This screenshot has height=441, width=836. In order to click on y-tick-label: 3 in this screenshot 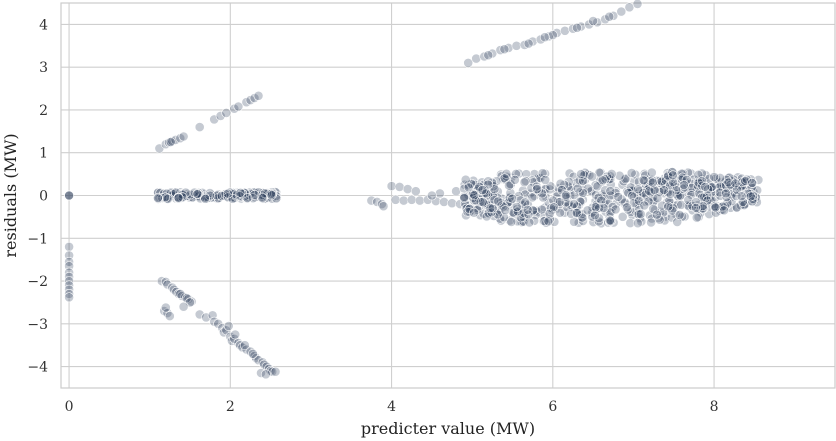, I will do `click(43, 68)`.